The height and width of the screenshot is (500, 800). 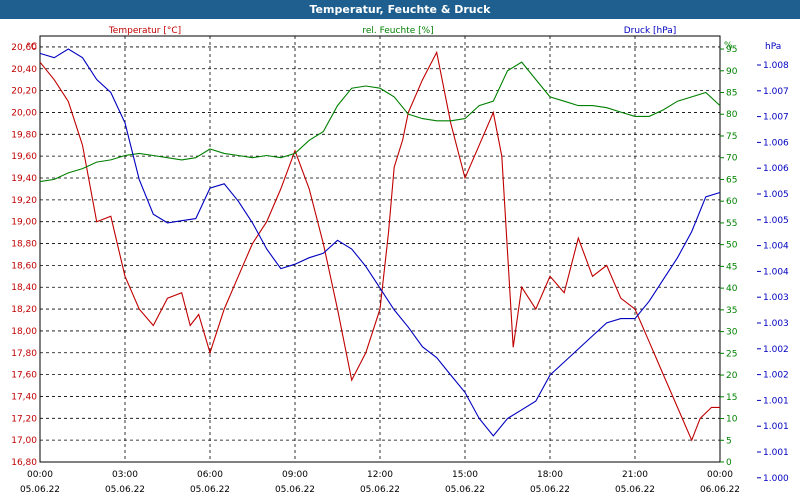 What do you see at coordinates (731, 398) in the screenshot?
I see `humidity-tick-label: 15` at bounding box center [731, 398].